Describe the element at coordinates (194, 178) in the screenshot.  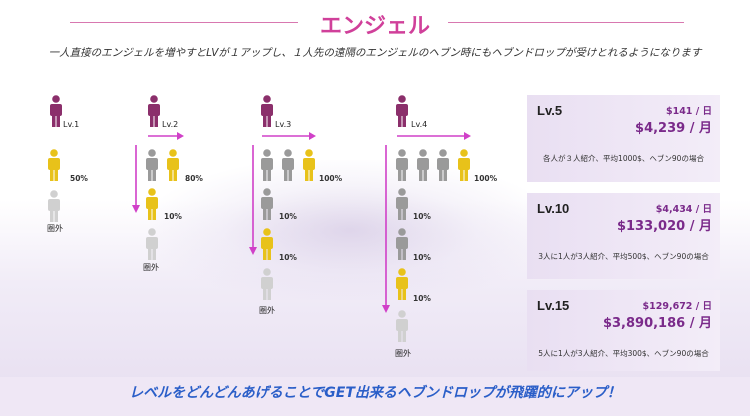
I see `percent-label: 80%` at that location.